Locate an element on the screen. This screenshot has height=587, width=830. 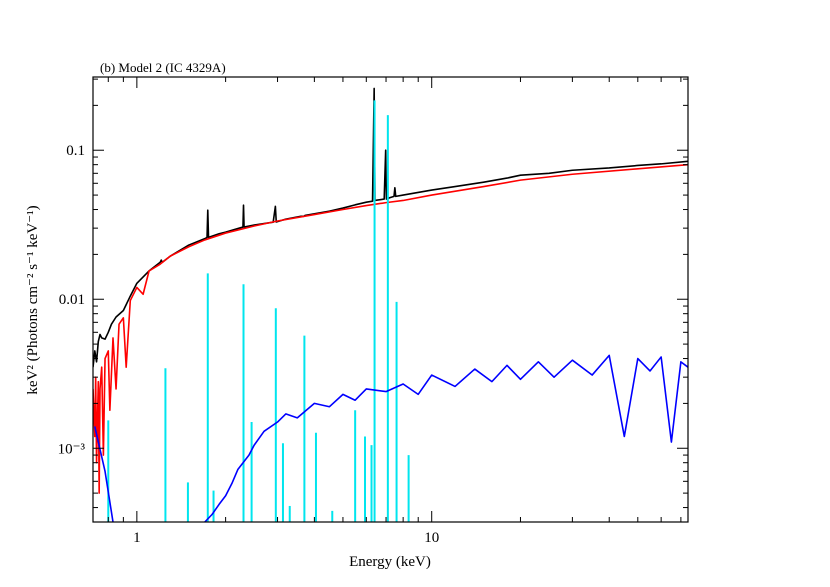
chart-title: (b) Model 2 (IC 4329A) is located at coordinates (163, 67).